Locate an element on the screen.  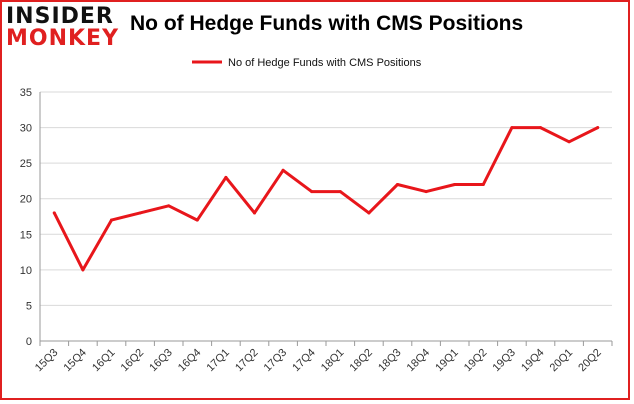
legend-label: No of Hedge Funds with CMS Positions is located at coordinates (325, 63).